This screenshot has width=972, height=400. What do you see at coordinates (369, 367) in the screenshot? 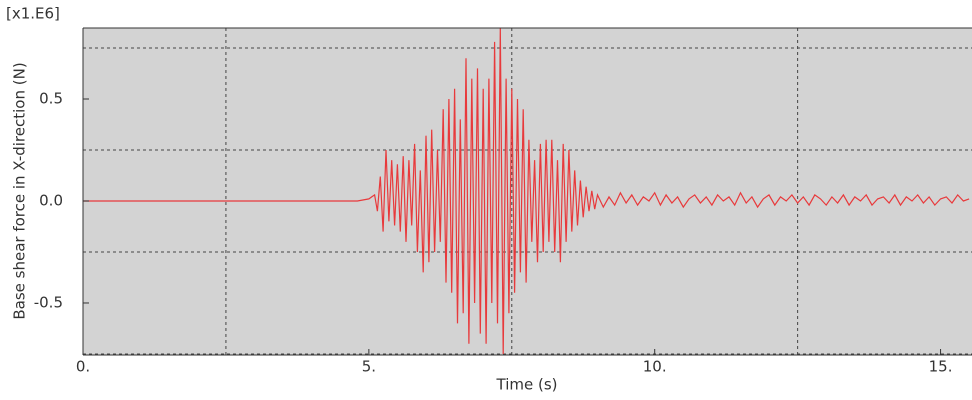
I see `x-tick-label: 5.` at bounding box center [369, 367].